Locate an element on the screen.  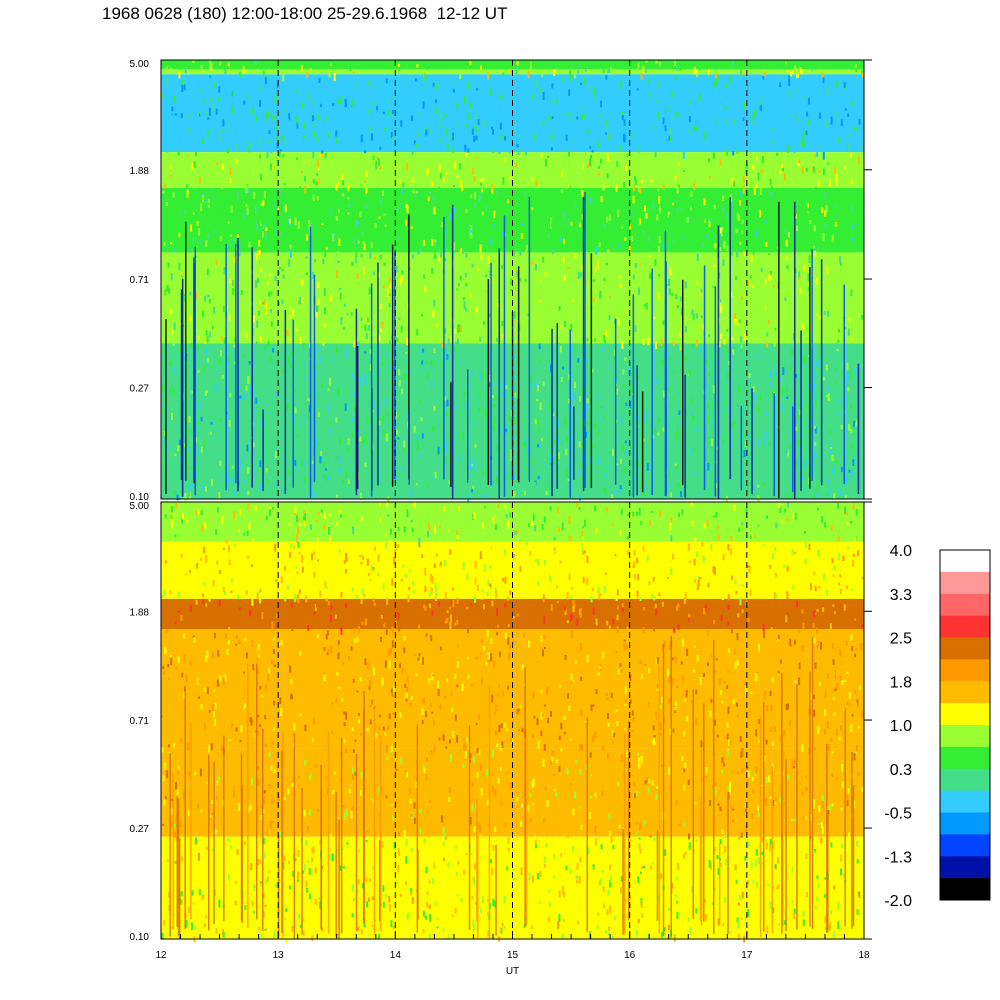
colorbar-frame is located at coordinates (965, 725).